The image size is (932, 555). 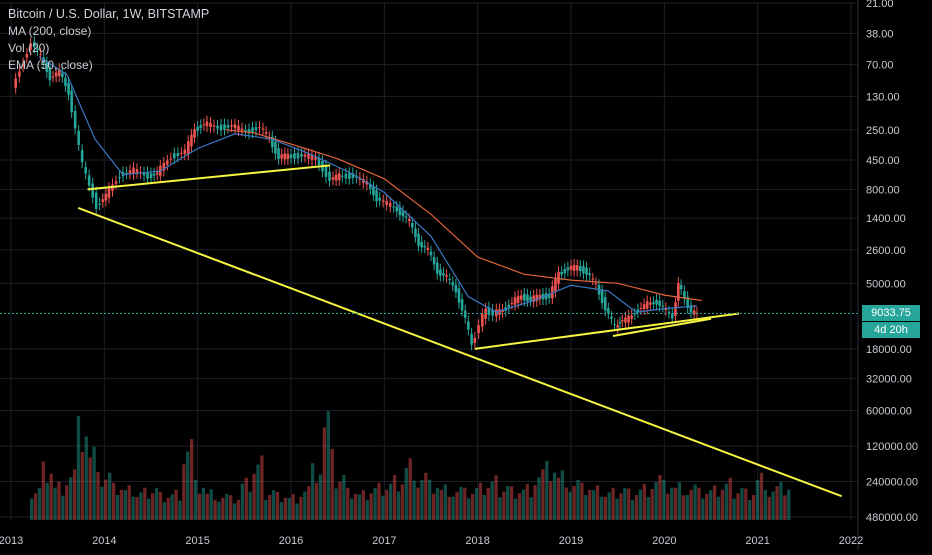 I want to click on time-axis-tick: 2021, so click(x=757, y=541).